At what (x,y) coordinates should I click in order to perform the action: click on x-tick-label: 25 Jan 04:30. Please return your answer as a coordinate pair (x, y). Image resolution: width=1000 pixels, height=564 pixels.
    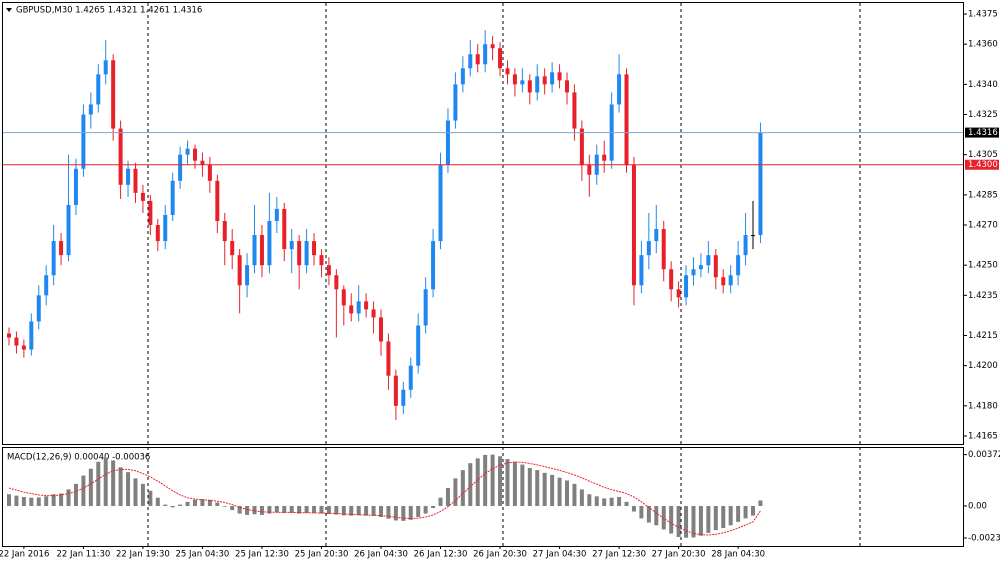
    Looking at the image, I should click on (203, 555).